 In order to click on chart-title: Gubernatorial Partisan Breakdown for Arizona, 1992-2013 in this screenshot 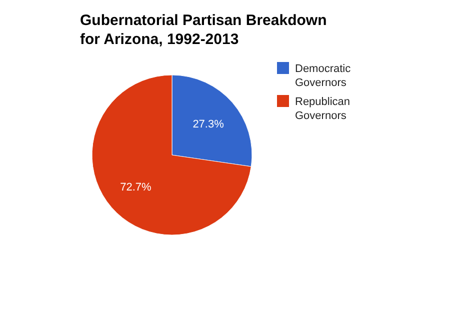, I will do `click(203, 30)`.